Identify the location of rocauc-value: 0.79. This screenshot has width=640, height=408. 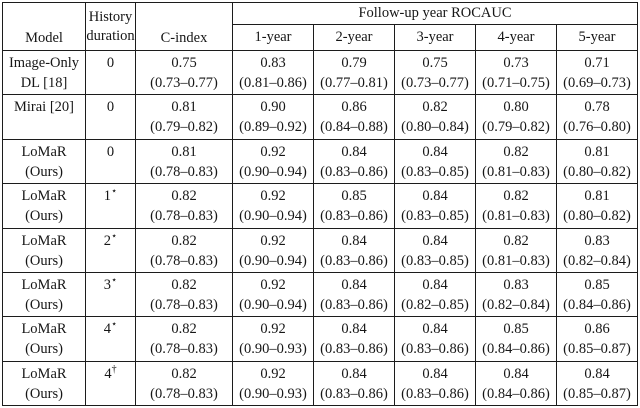
(354, 63).